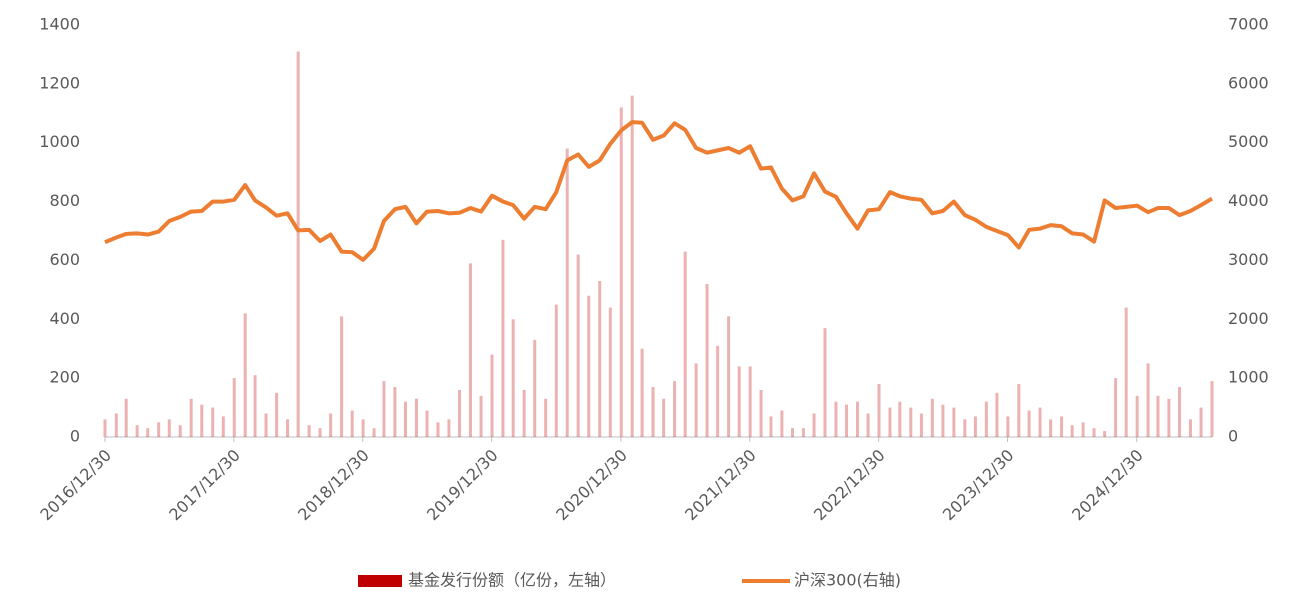  What do you see at coordinates (1248, 200) in the screenshot?
I see `y2-tick-label: 4000` at bounding box center [1248, 200].